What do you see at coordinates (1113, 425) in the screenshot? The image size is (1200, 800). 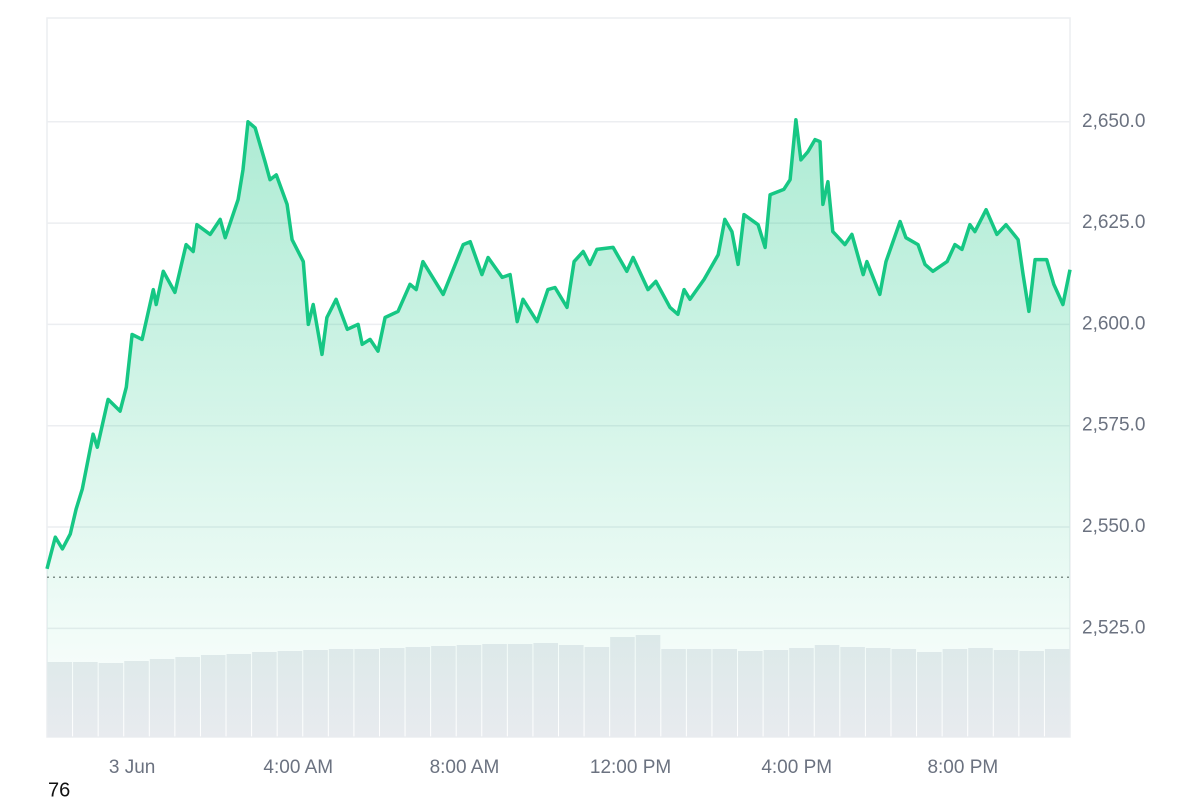 I see `y-tick-label: 2,575.0` at bounding box center [1113, 425].